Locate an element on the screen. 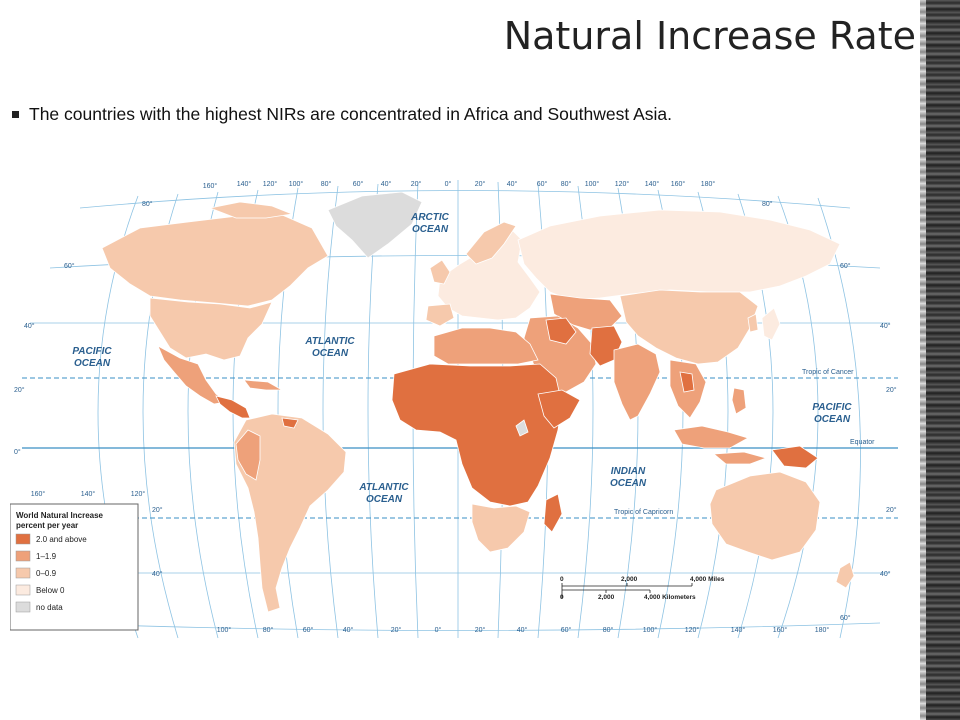  left-latitude-labels: 80° 60° 40° 20° 0° 20° 40° is located at coordinates (88, 389).